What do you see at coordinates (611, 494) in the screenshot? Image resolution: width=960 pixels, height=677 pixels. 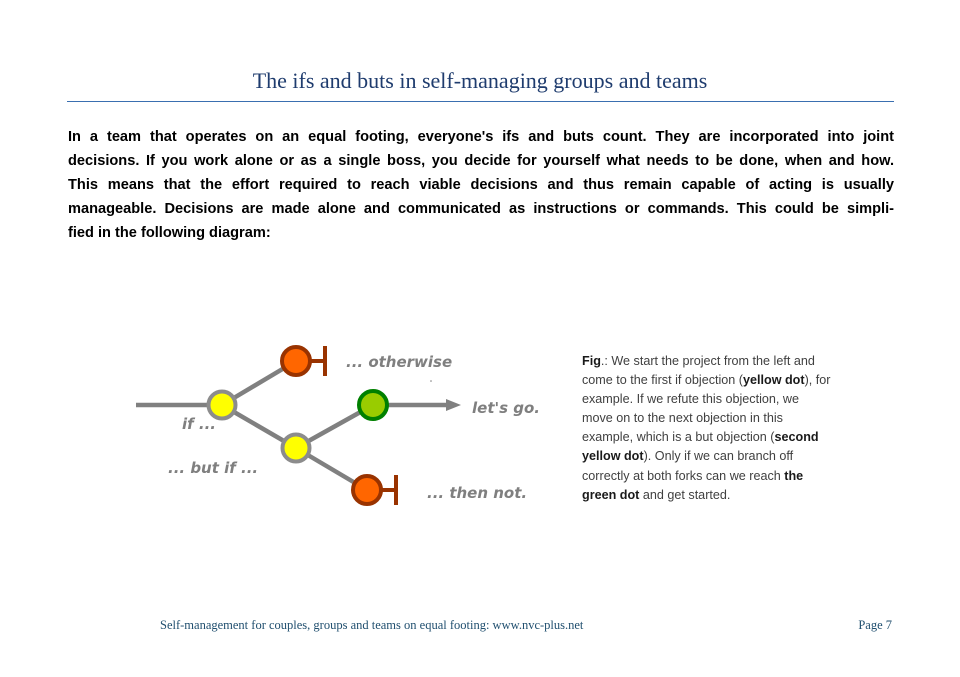 I see `caption-bold-text: green dot` at bounding box center [611, 494].